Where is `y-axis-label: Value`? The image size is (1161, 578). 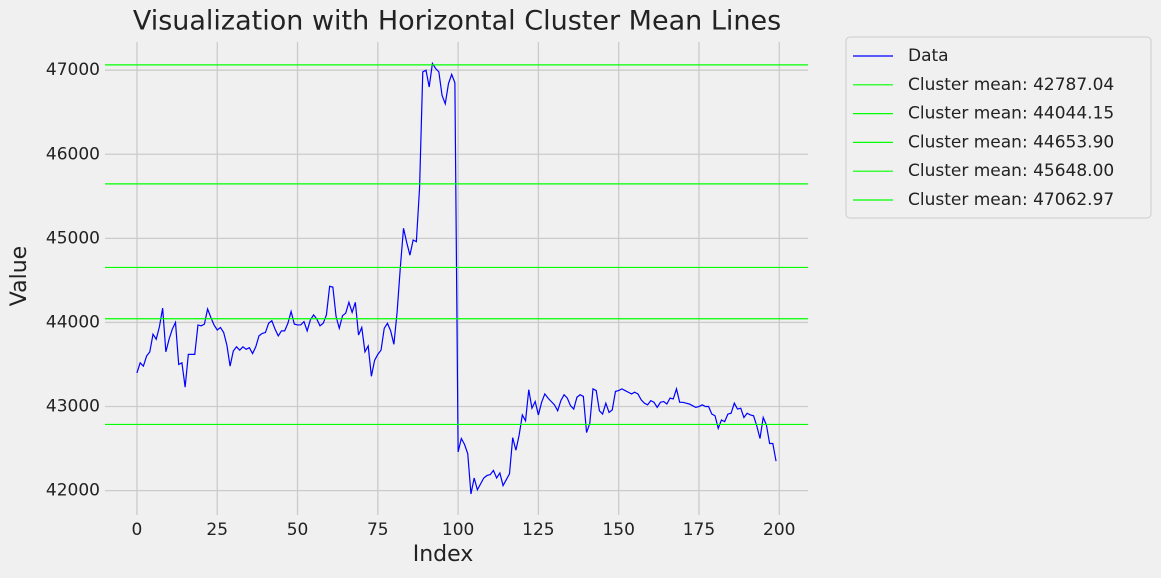 y-axis-label: Value is located at coordinates (19, 276).